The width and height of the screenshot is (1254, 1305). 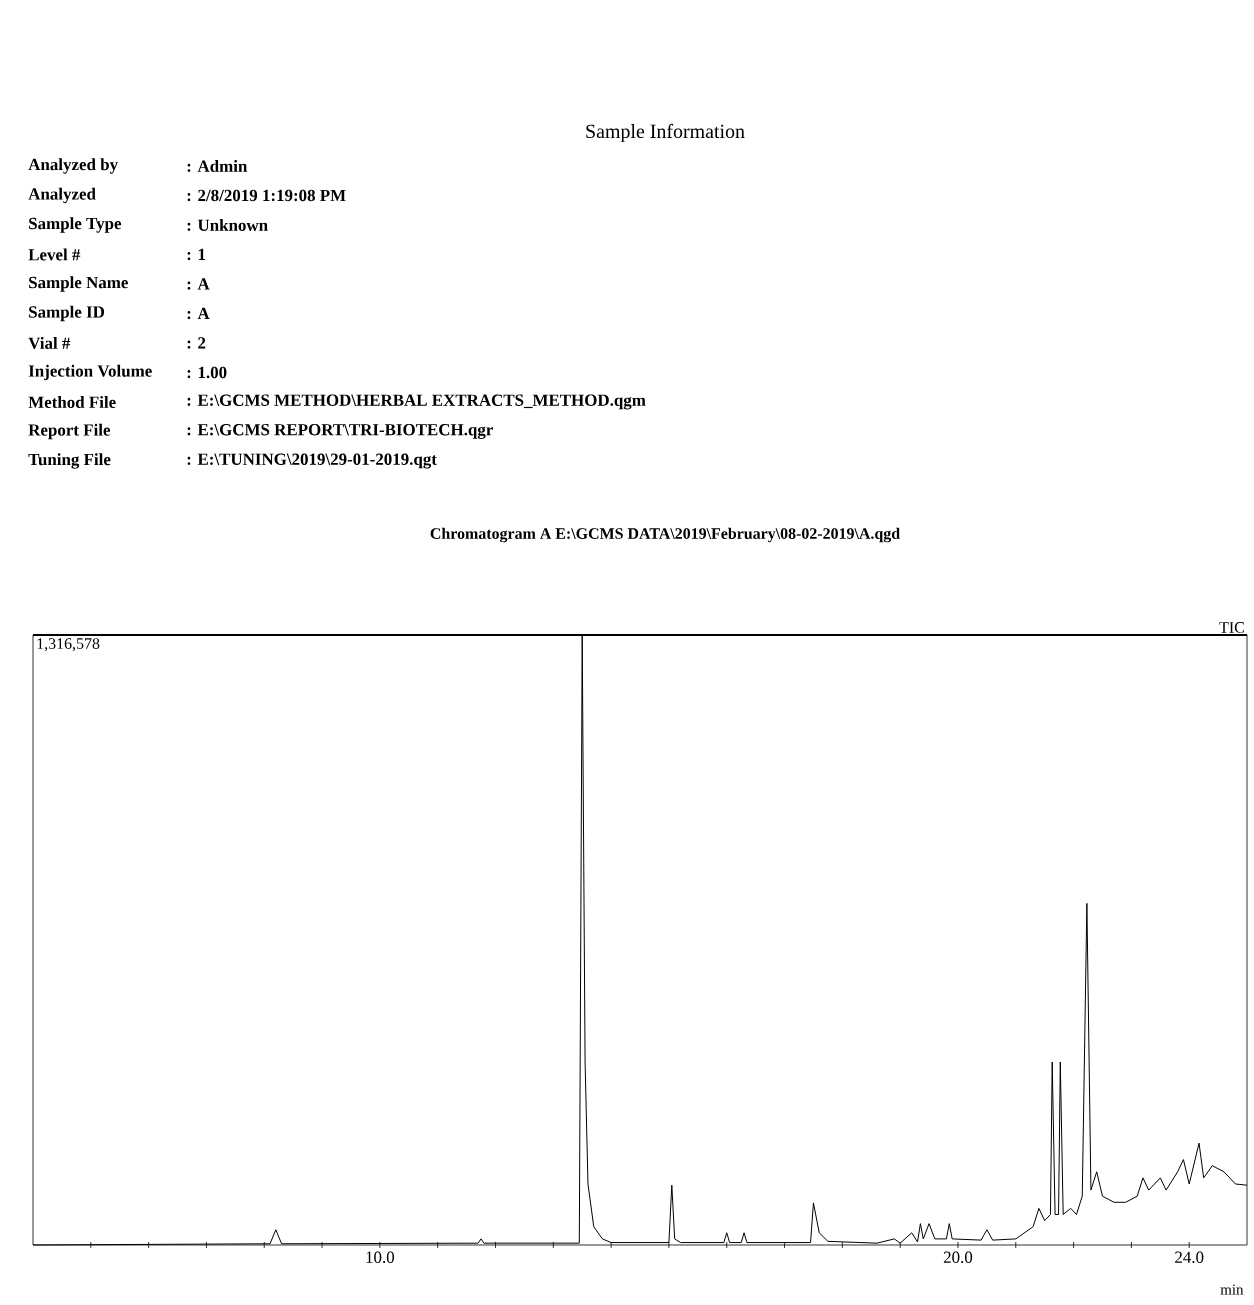 I want to click on text: : 2, so click(x=196, y=343).